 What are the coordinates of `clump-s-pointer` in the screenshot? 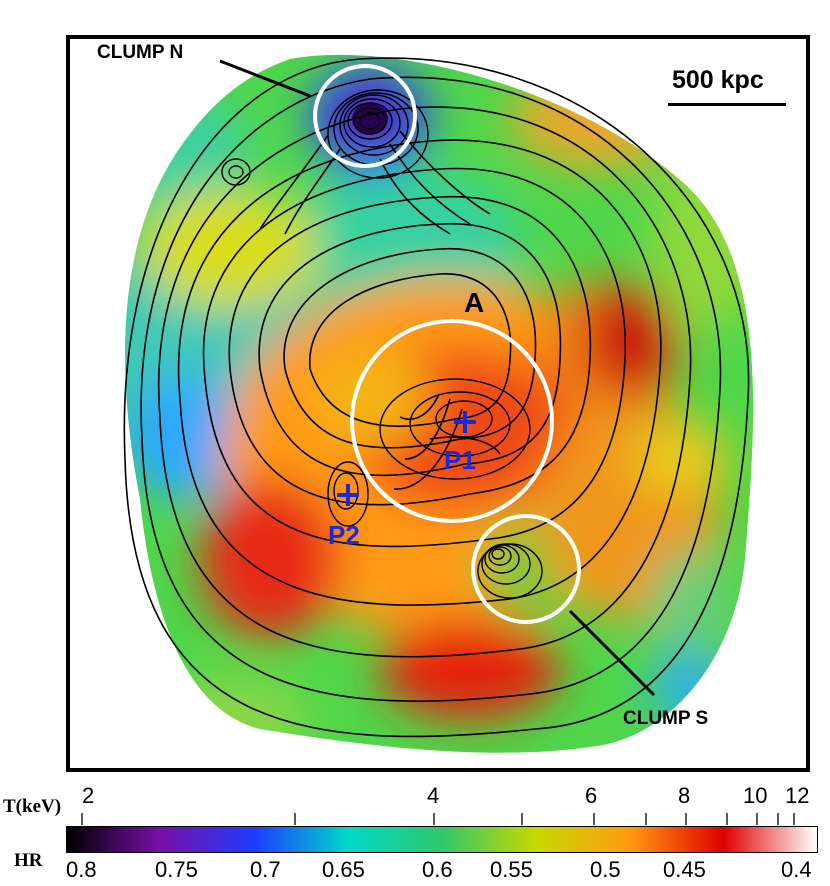 It's located at (612, 653).